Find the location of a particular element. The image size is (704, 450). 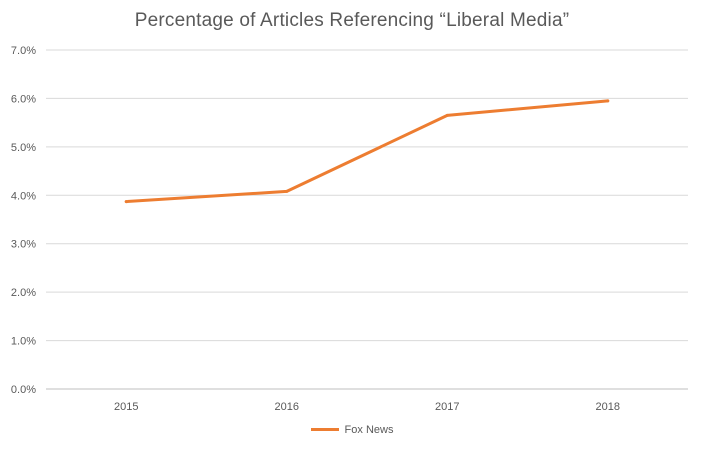

legend-label-fox-news: Fox News is located at coordinates (369, 430).